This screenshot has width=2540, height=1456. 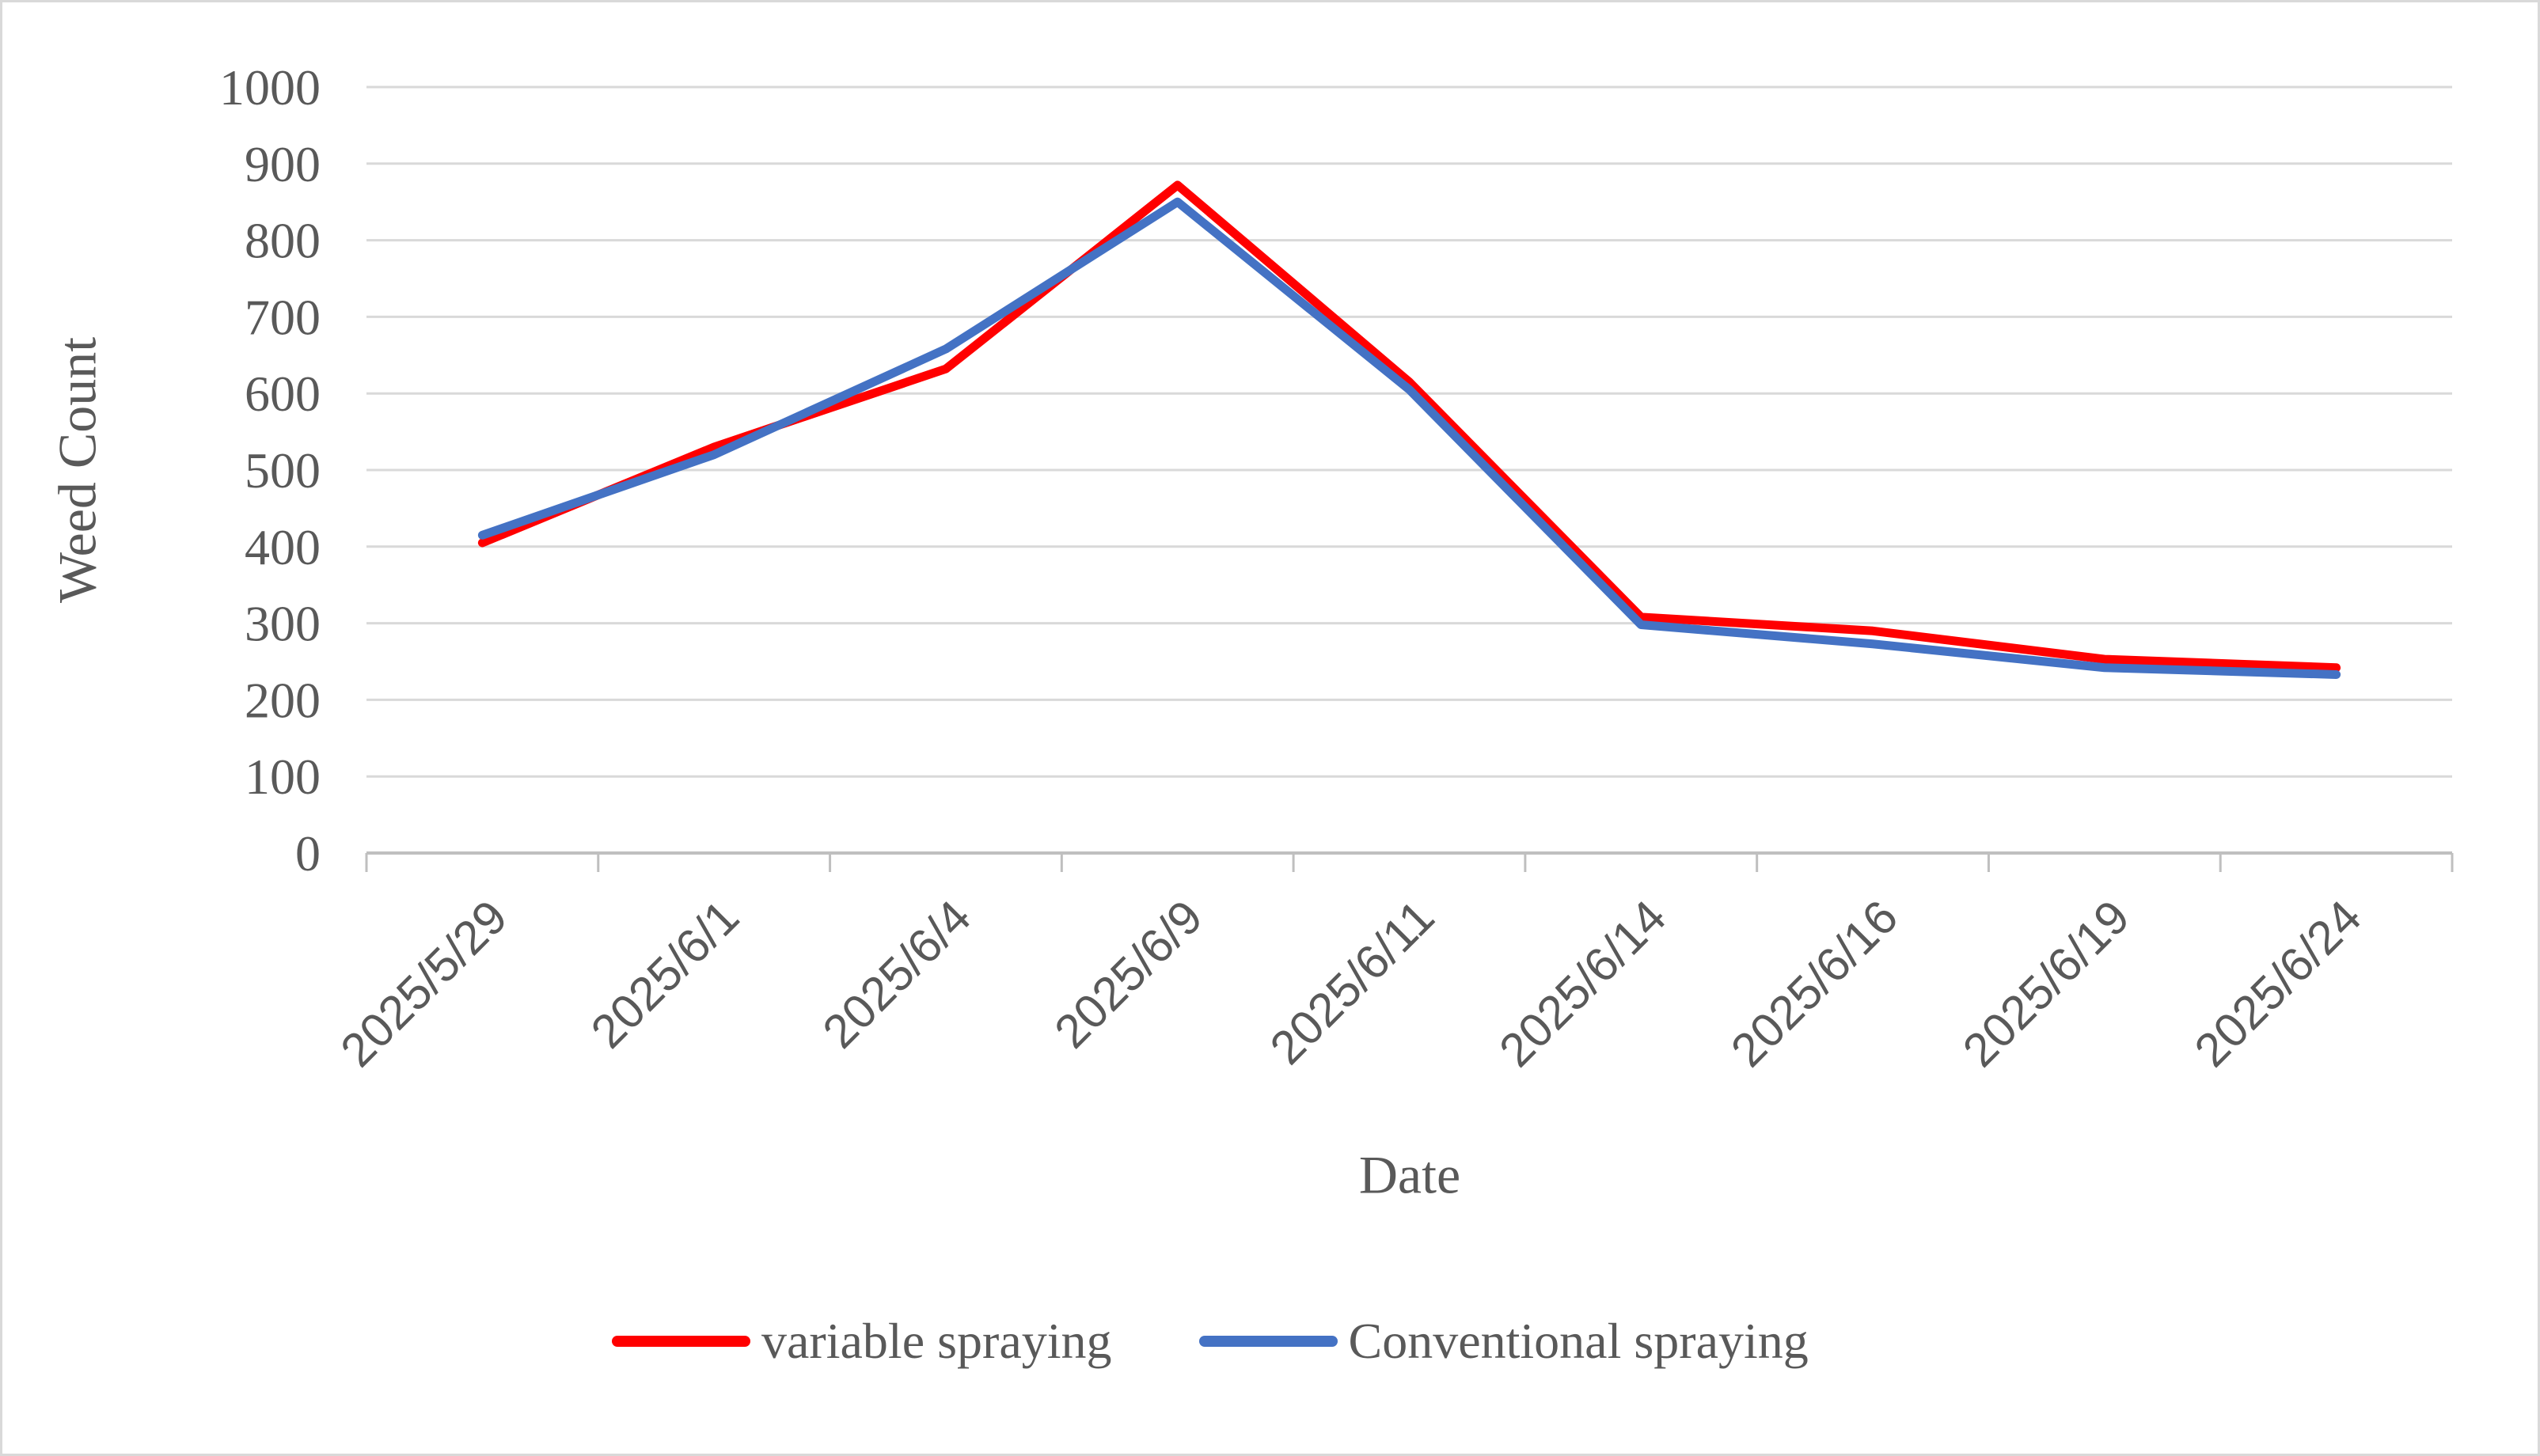 I want to click on x-axis, so click(x=1409, y=861).